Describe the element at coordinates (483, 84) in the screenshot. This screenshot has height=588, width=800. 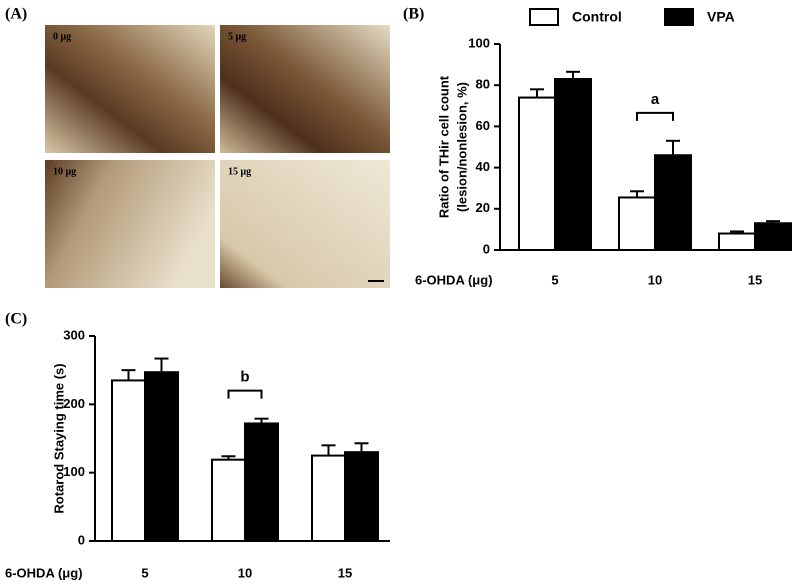
I see `y-tick-label: 80` at that location.